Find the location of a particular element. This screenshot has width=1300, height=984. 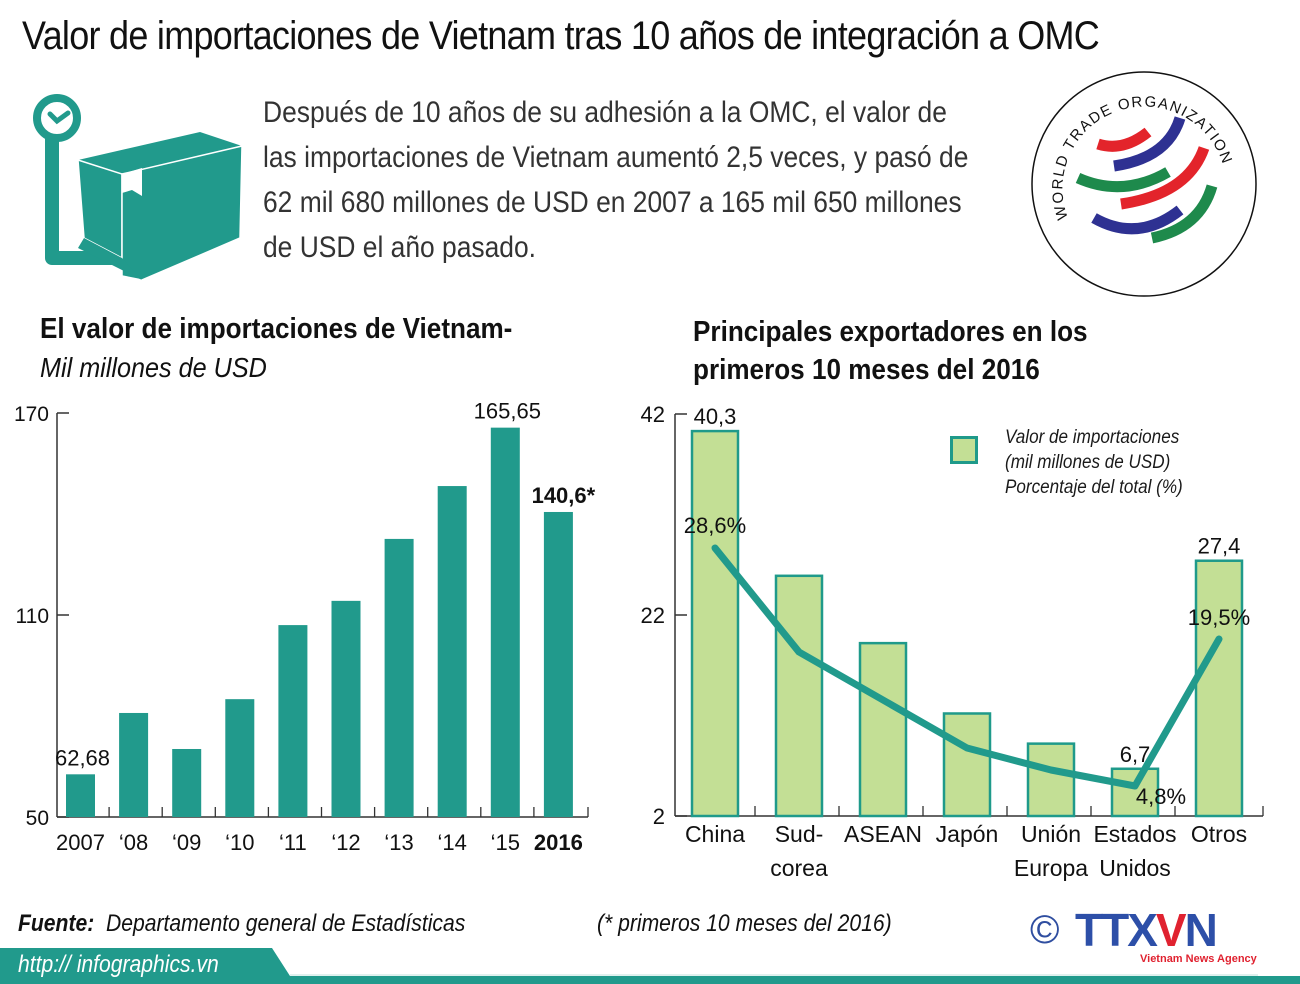

ttxvn-logo-ttx: TTX is located at coordinates (1116, 930).